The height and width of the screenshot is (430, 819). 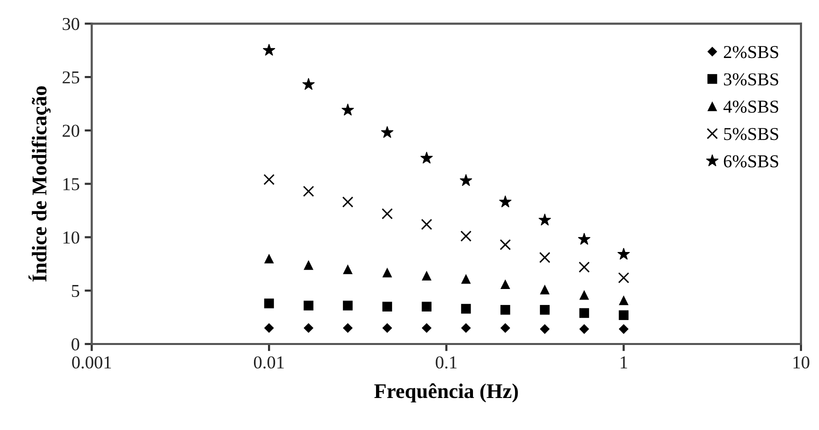 I want to click on y-tick-label: 30, so click(x=71, y=24).